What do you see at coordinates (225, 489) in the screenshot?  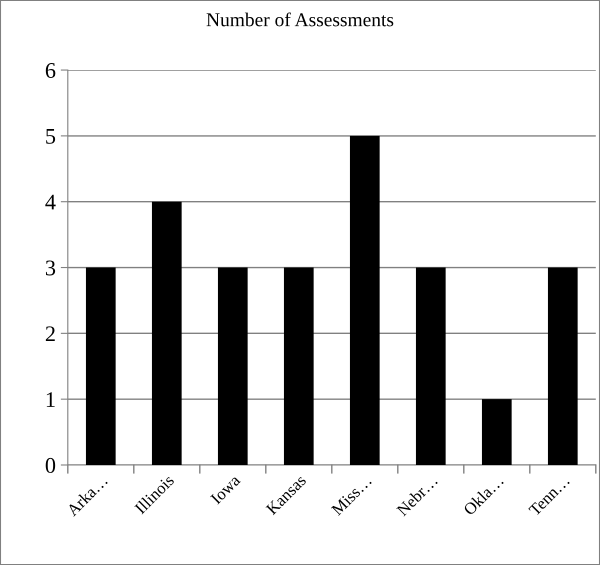 I see `x-tick-label: Iowa` at bounding box center [225, 489].